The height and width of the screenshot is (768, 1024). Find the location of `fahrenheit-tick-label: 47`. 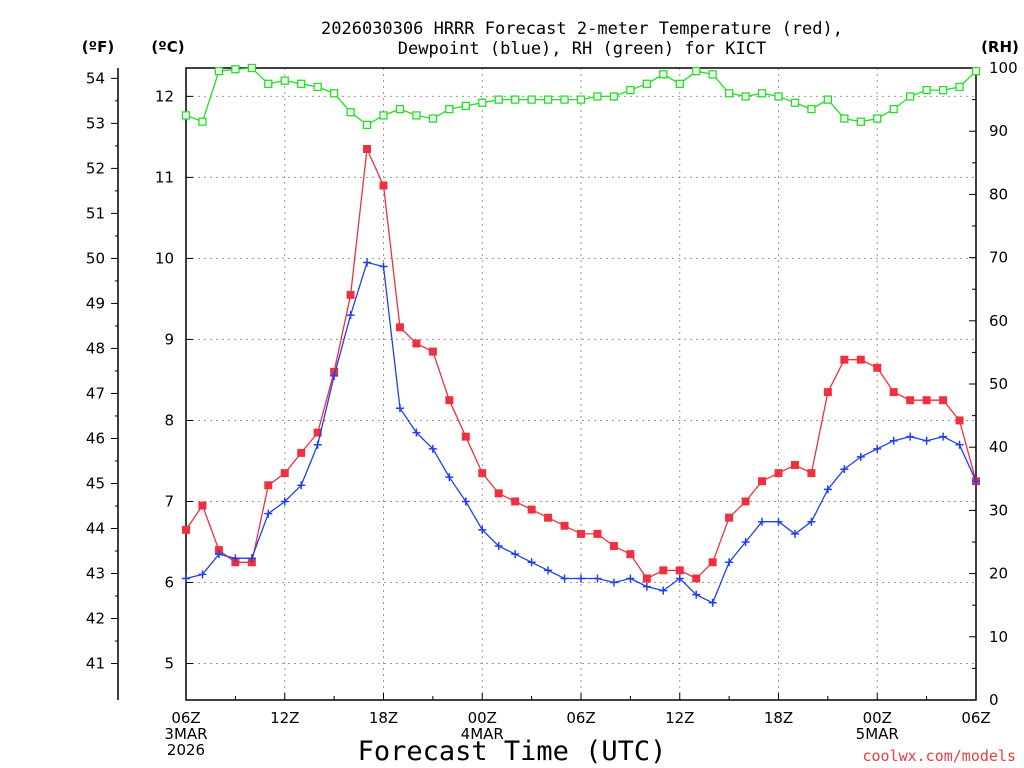

fahrenheit-tick-label: 47 is located at coordinates (95, 393).